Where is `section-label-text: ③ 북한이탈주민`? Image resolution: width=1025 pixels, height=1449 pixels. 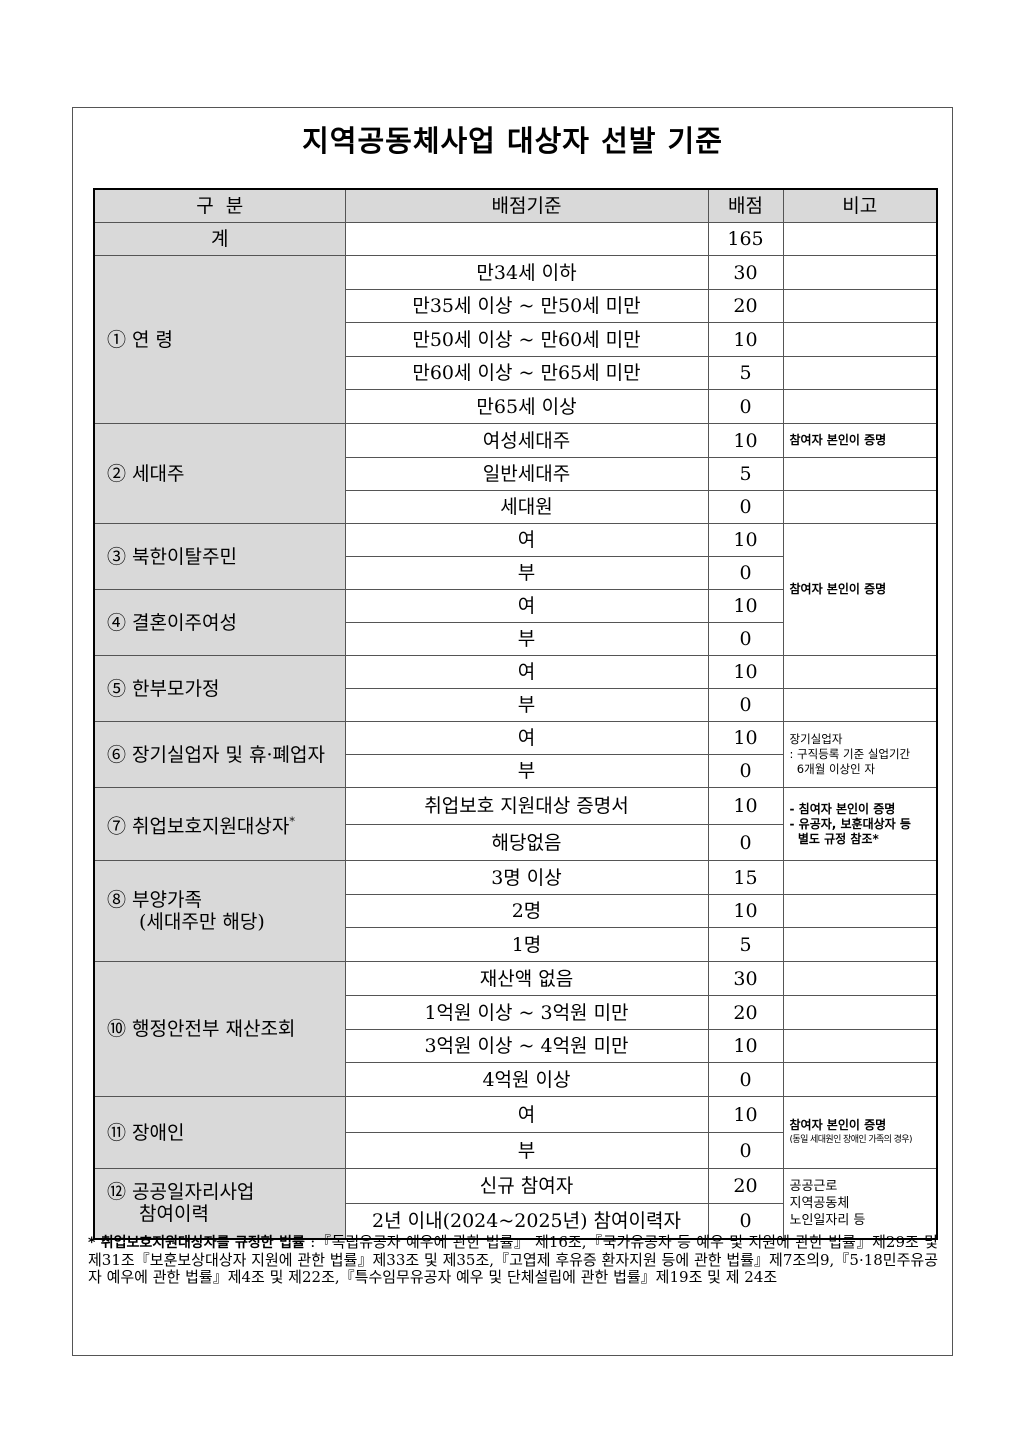
section-label-text: ③ 북한이탈주민 is located at coordinates (172, 556).